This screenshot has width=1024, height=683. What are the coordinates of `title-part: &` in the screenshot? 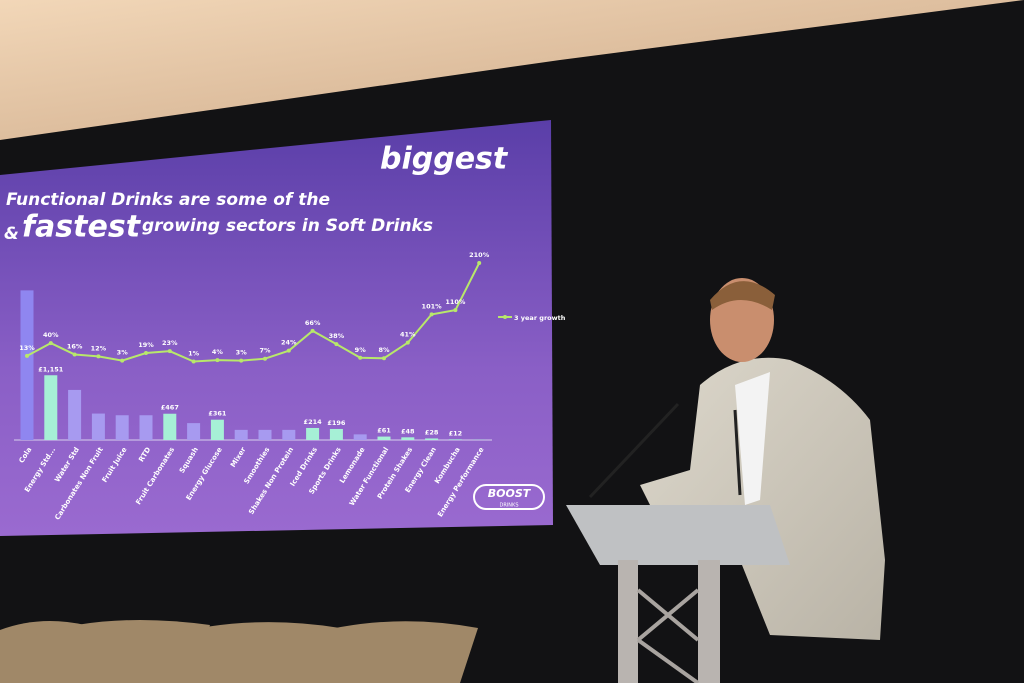 It's located at (11, 234).